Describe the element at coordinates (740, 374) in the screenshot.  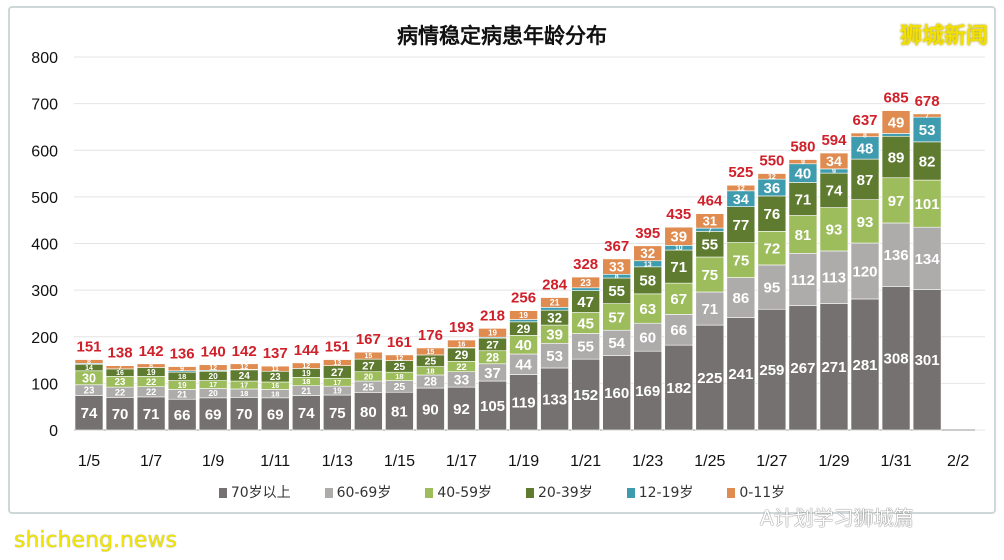
I see `segment-label: 241` at that location.